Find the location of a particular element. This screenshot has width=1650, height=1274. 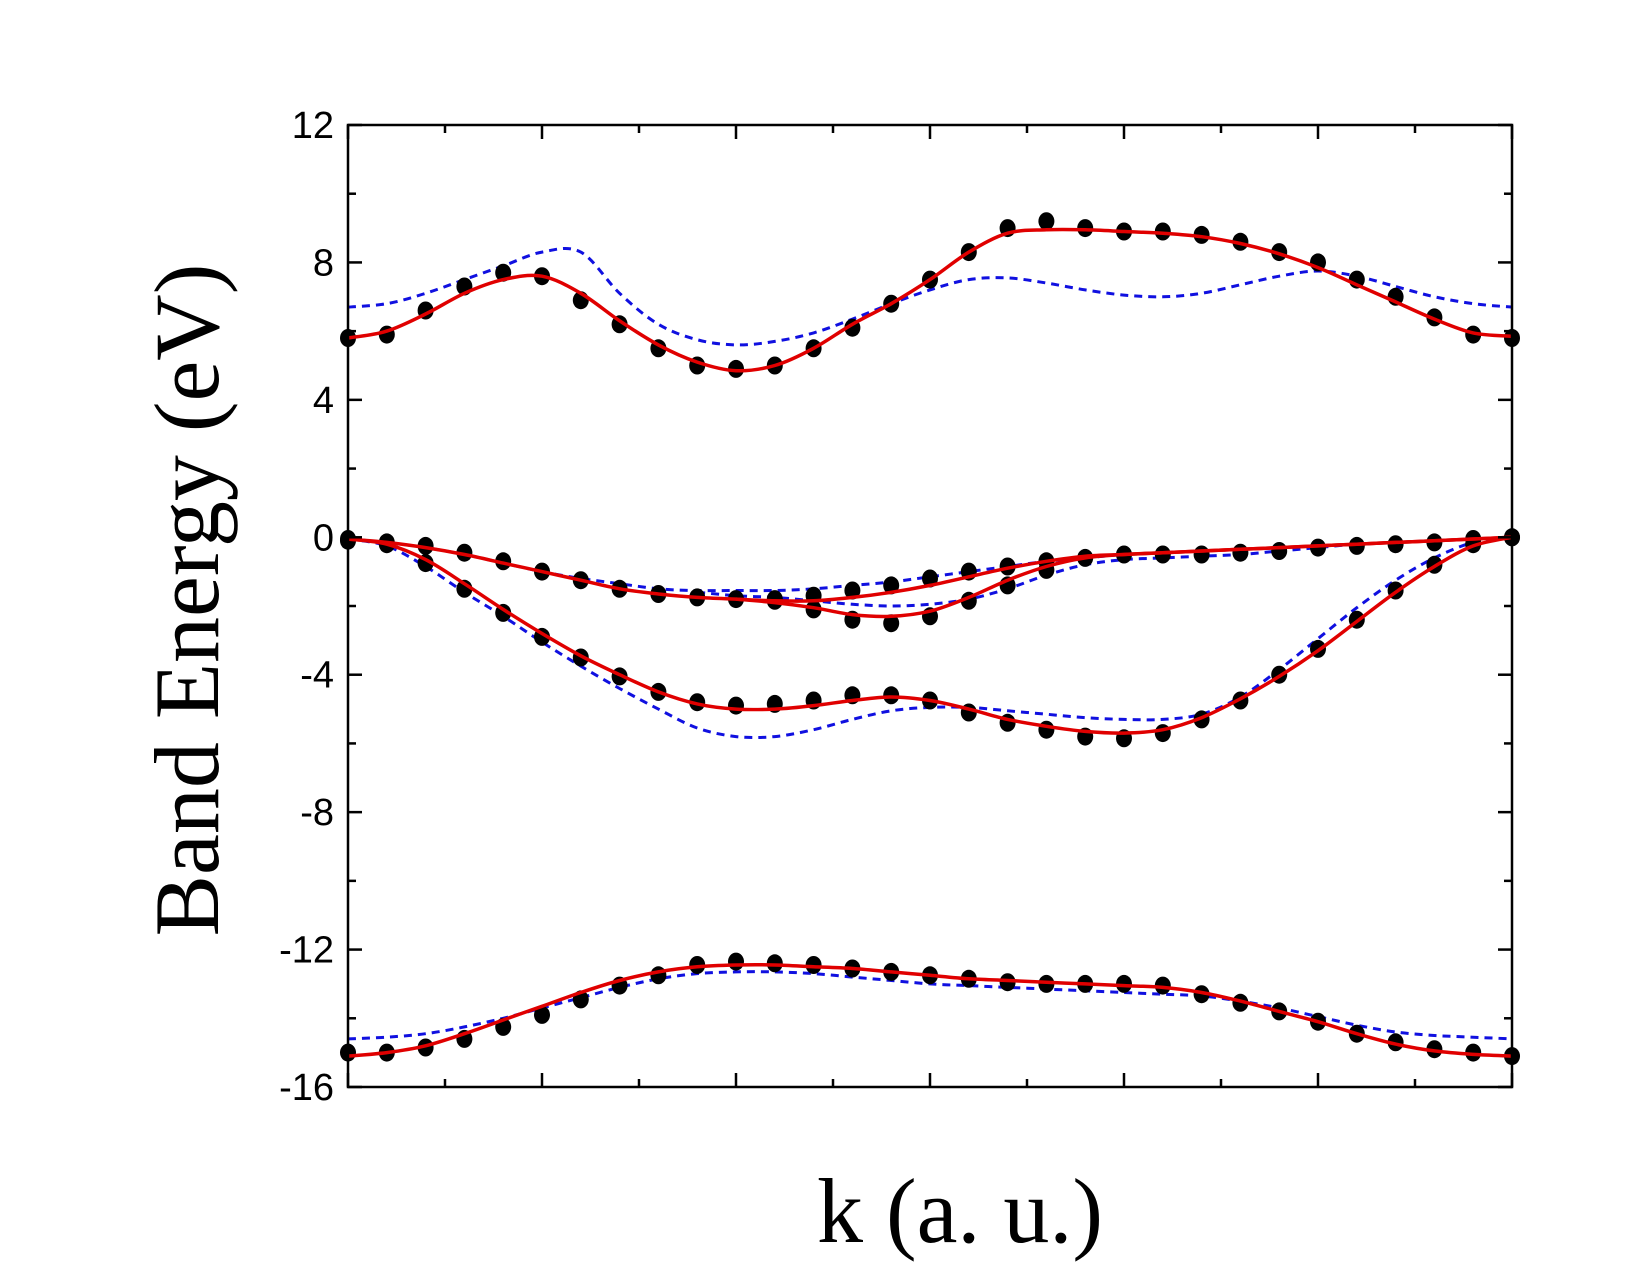

y-tick-label: 12 is located at coordinates (313, 126).